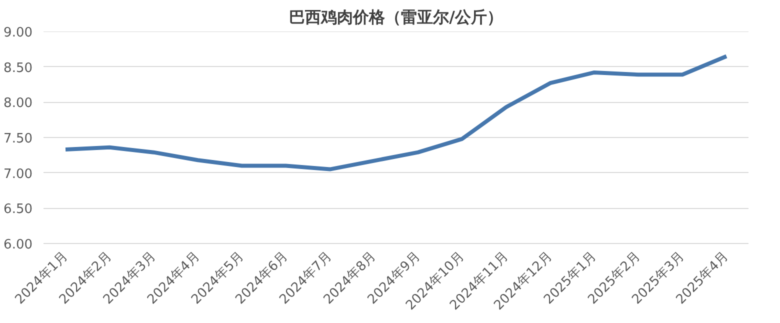  What do you see at coordinates (18, 245) in the screenshot?
I see `y-tick-label: 6.00` at bounding box center [18, 245].